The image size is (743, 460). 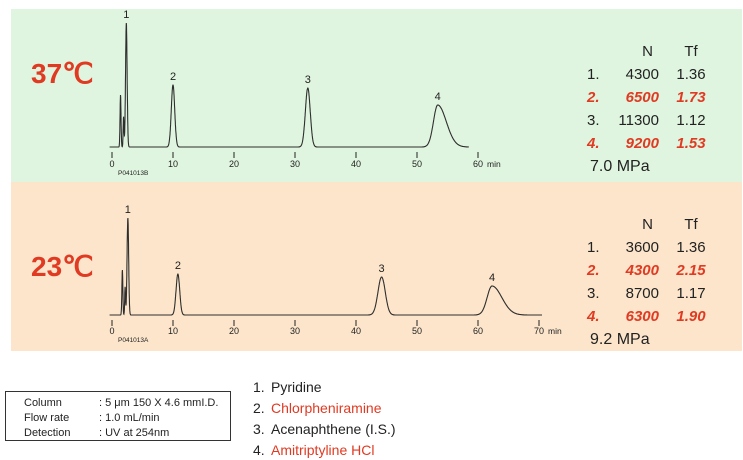 What do you see at coordinates (289, 85) in the screenshot?
I see `trace-37℃` at bounding box center [289, 85].